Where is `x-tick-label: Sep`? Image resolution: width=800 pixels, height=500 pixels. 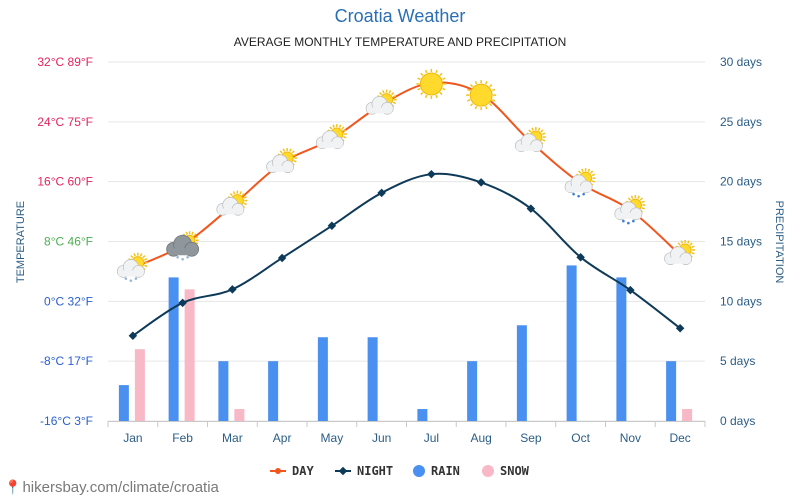 x-tick-label: Sep is located at coordinates (531, 438).